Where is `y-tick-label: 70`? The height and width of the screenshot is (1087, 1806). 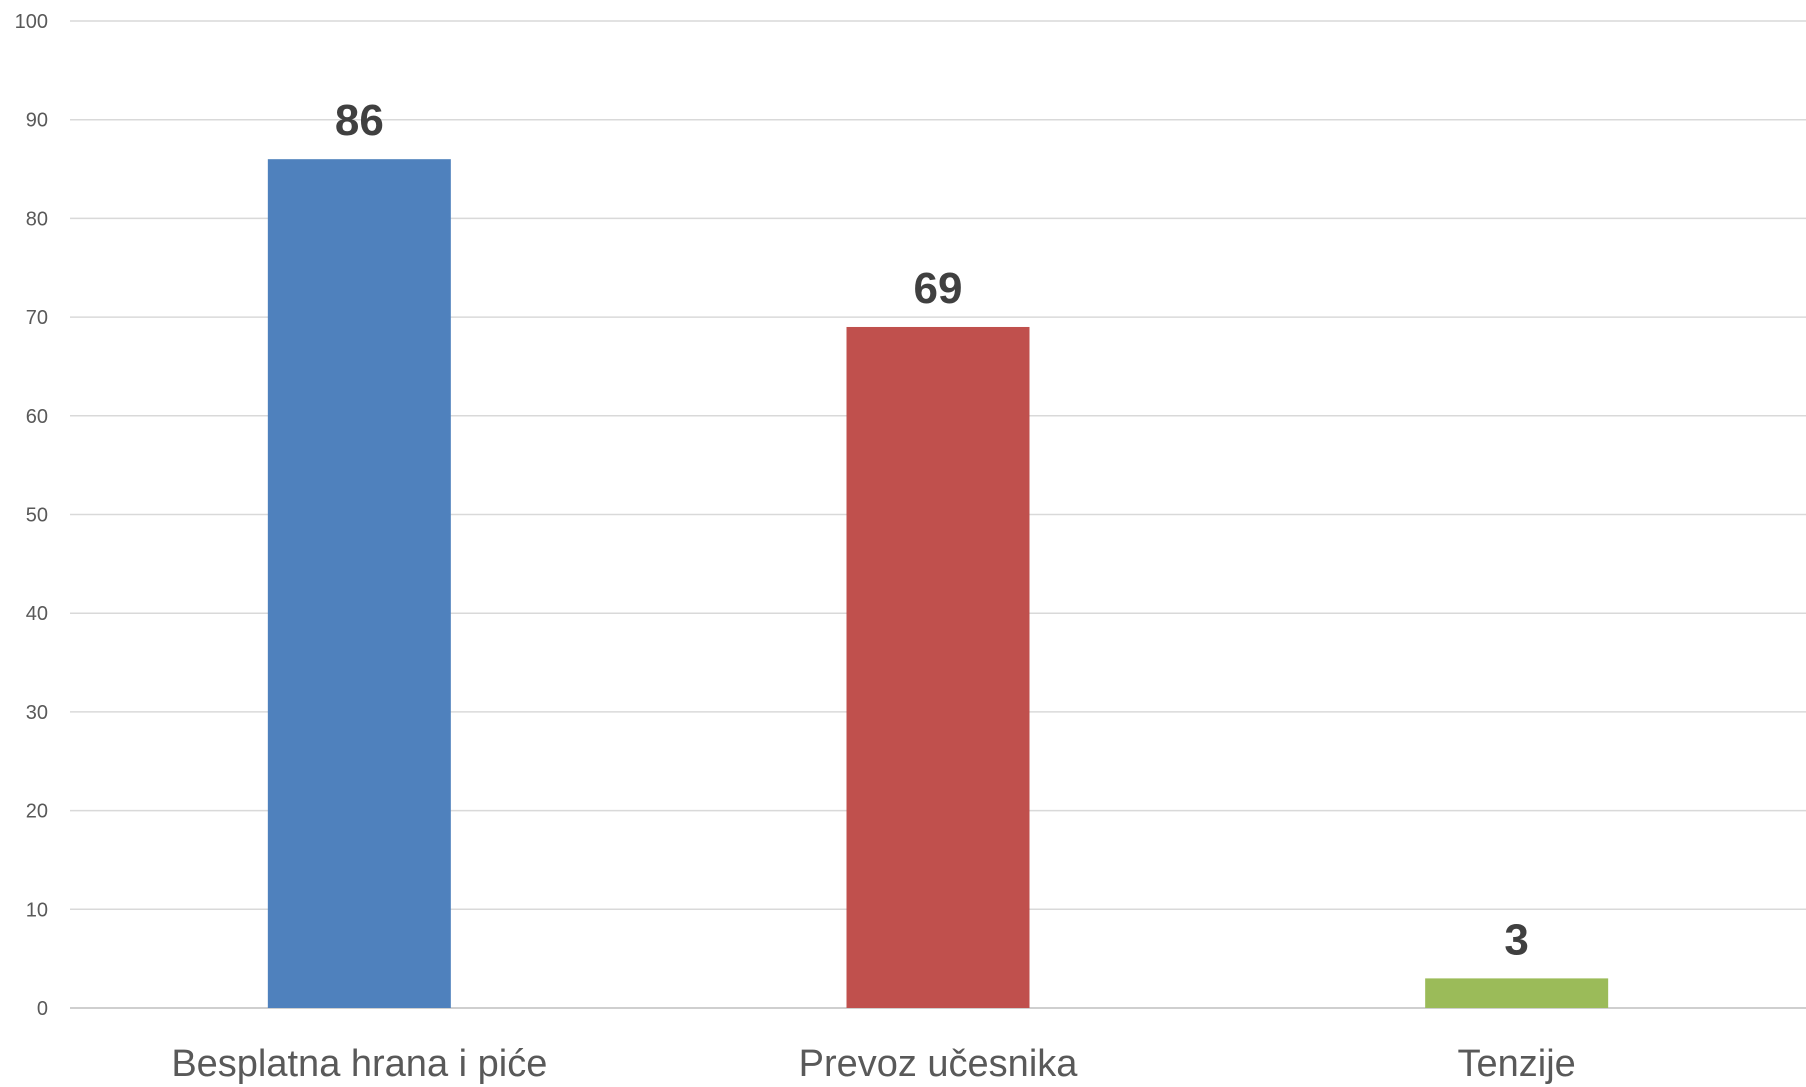 y-tick-label: 70 is located at coordinates (37, 318).